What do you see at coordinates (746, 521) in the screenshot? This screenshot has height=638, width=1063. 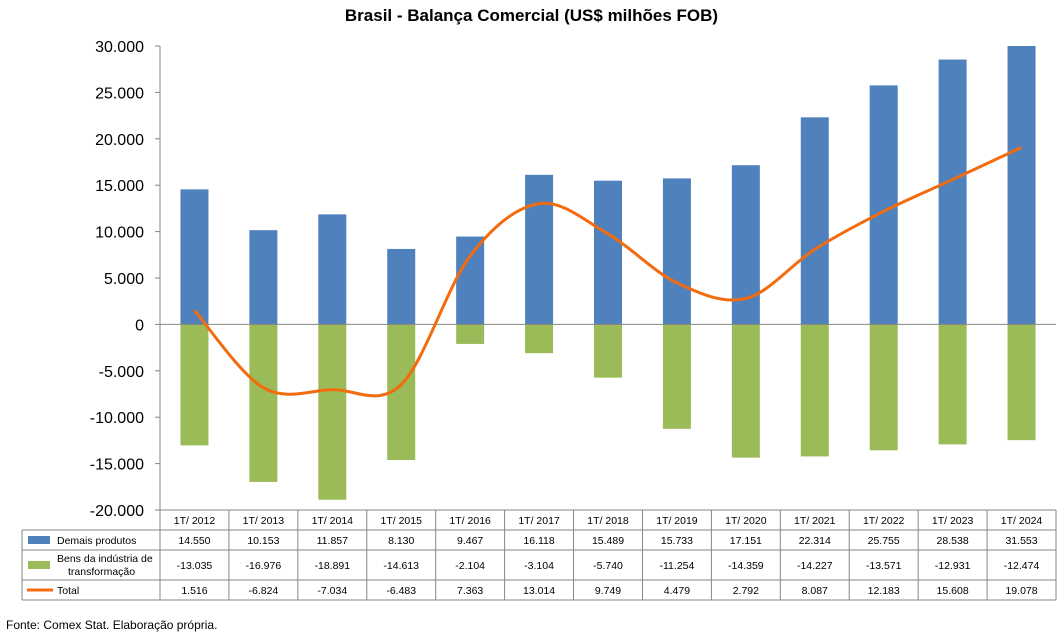 I see `table-category-label: 1T/ 2020` at bounding box center [746, 521].